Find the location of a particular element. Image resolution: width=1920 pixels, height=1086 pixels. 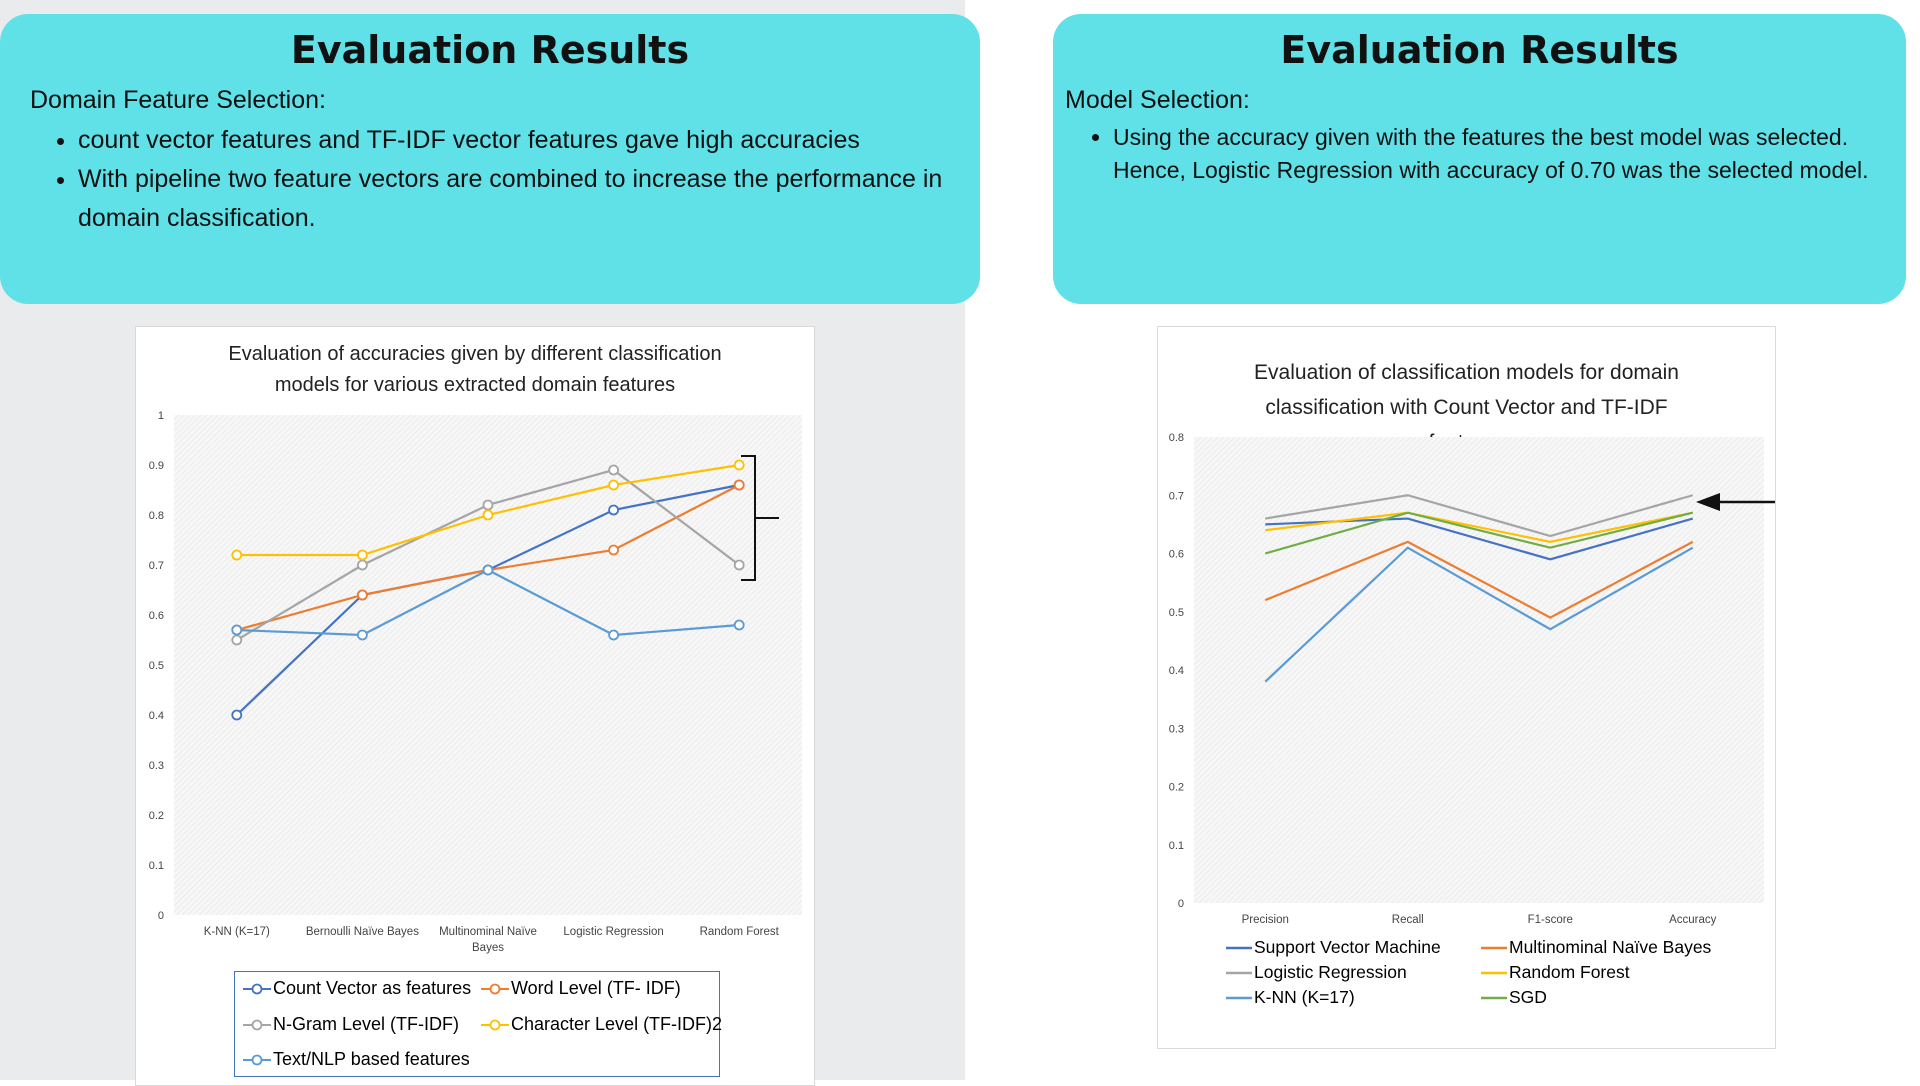

model-chart-y-tick-label: 0.2 is located at coordinates (1176, 788).